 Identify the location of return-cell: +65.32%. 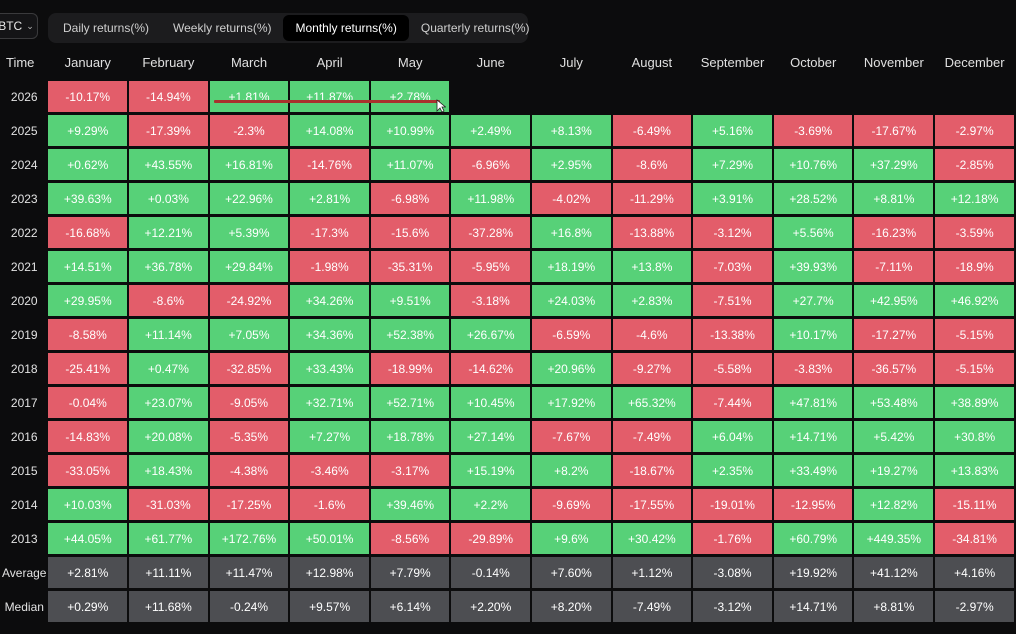
(652, 402).